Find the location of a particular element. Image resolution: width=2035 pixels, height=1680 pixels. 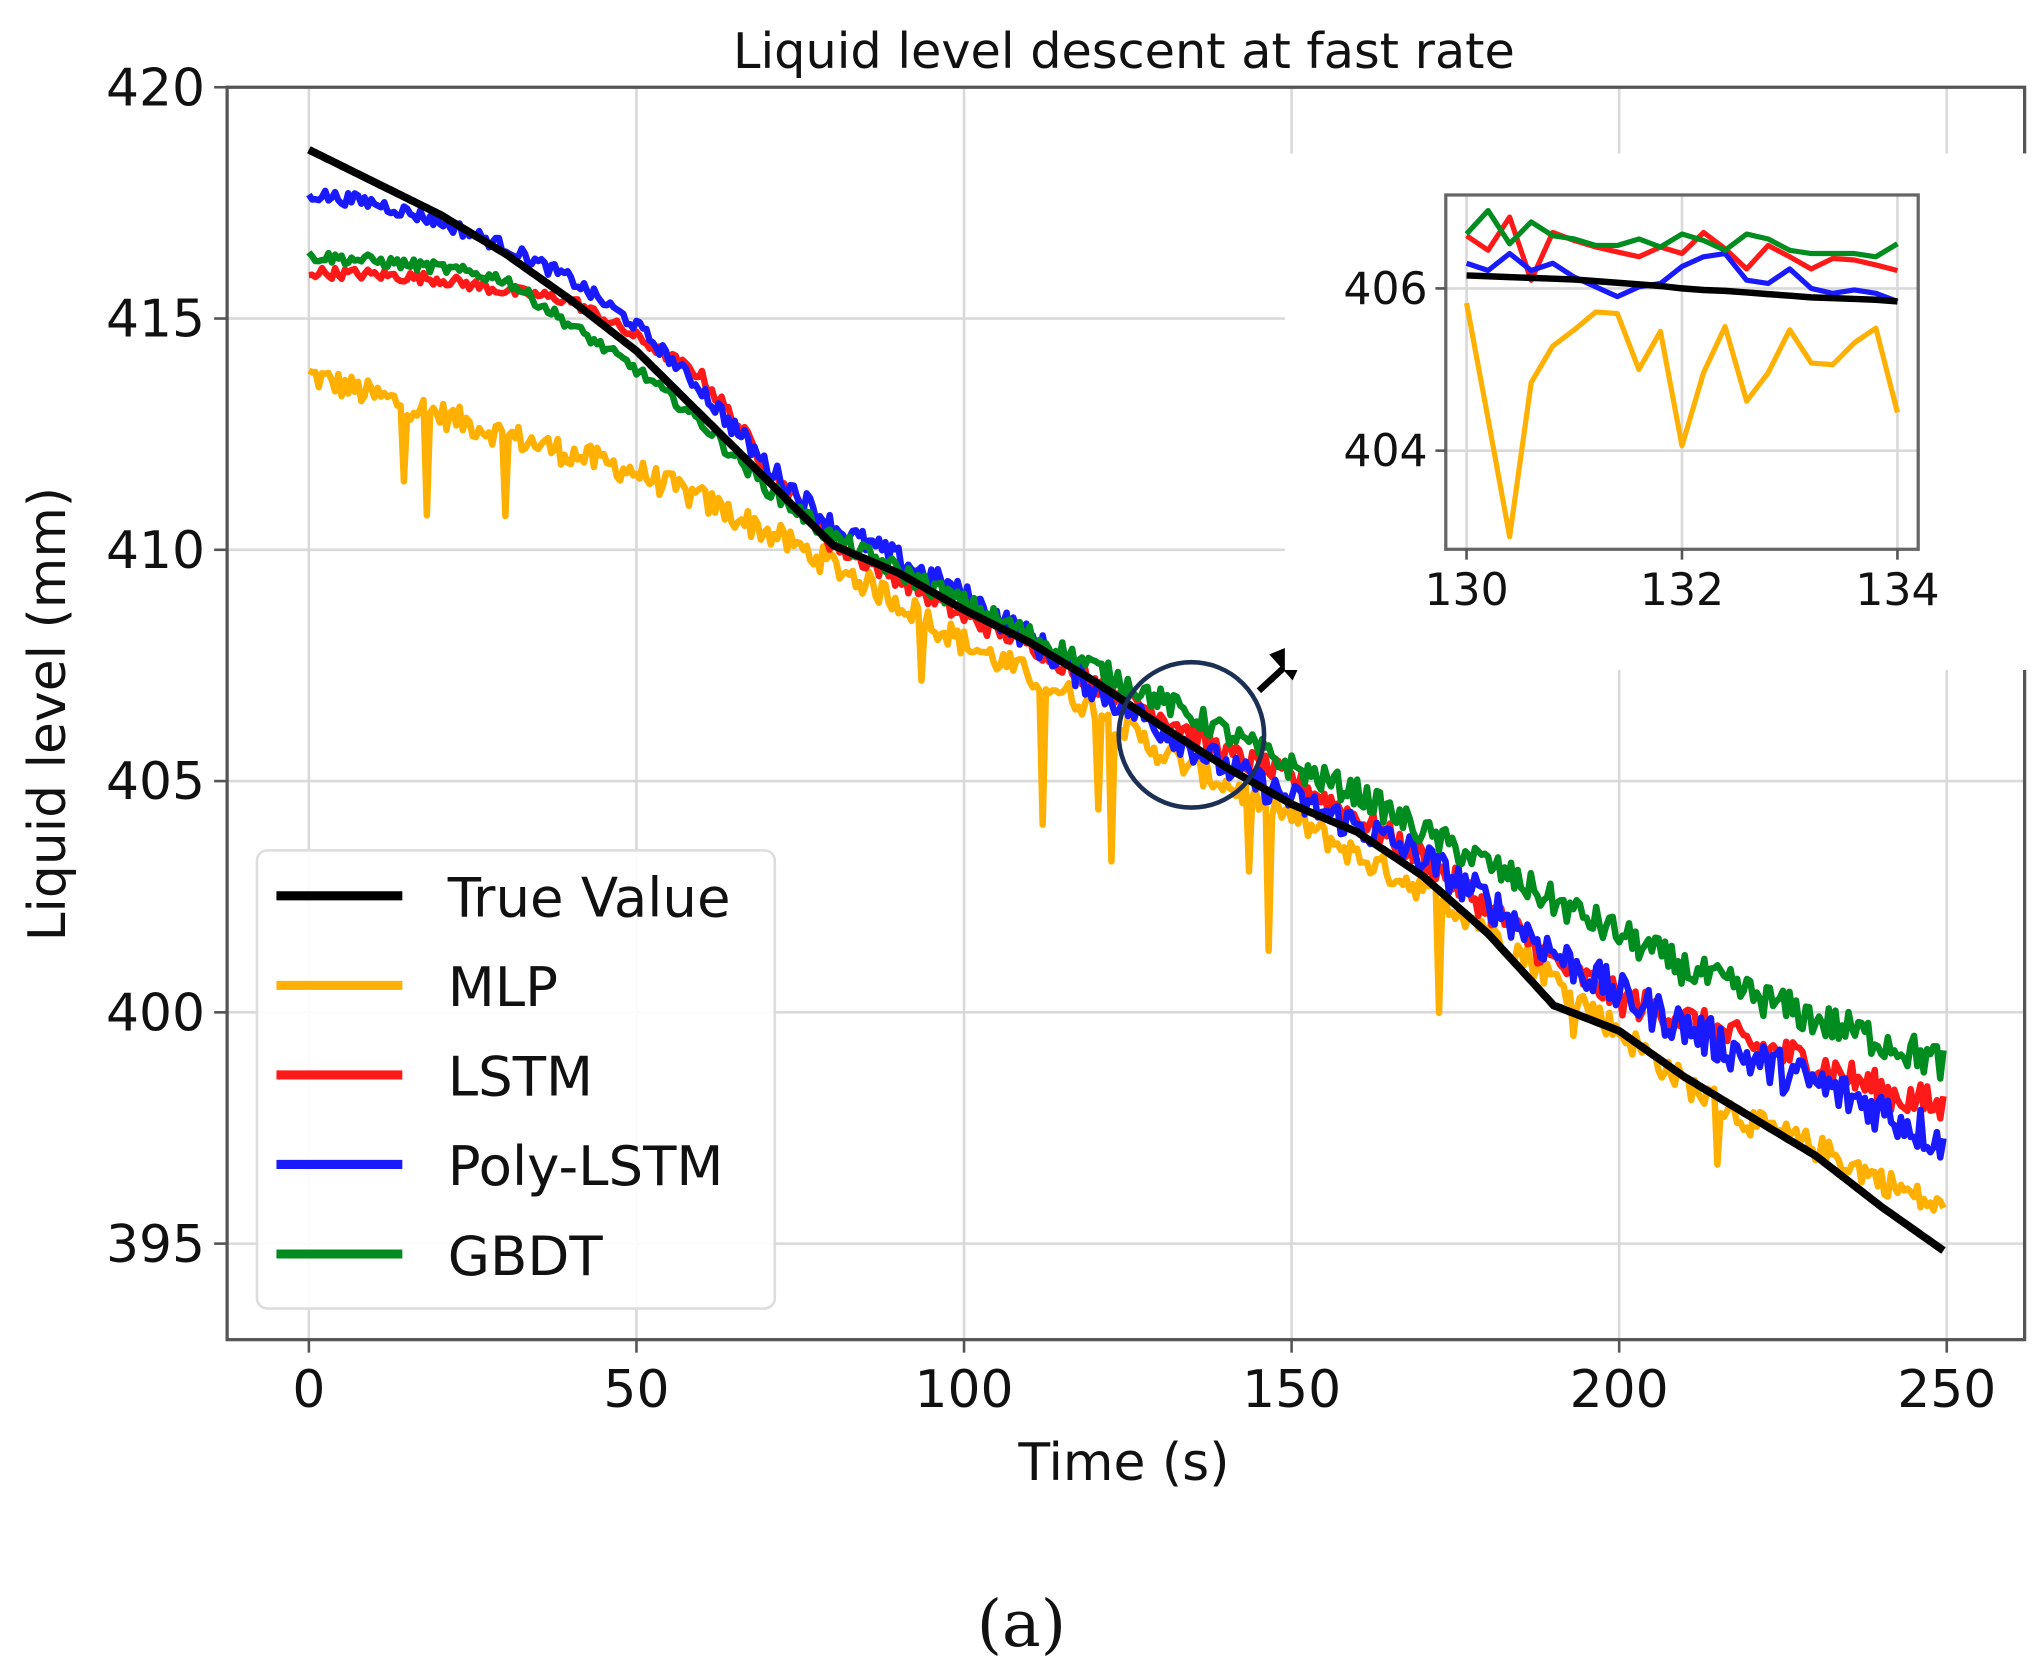

x-tick-label: 250 is located at coordinates (1946, 1390).